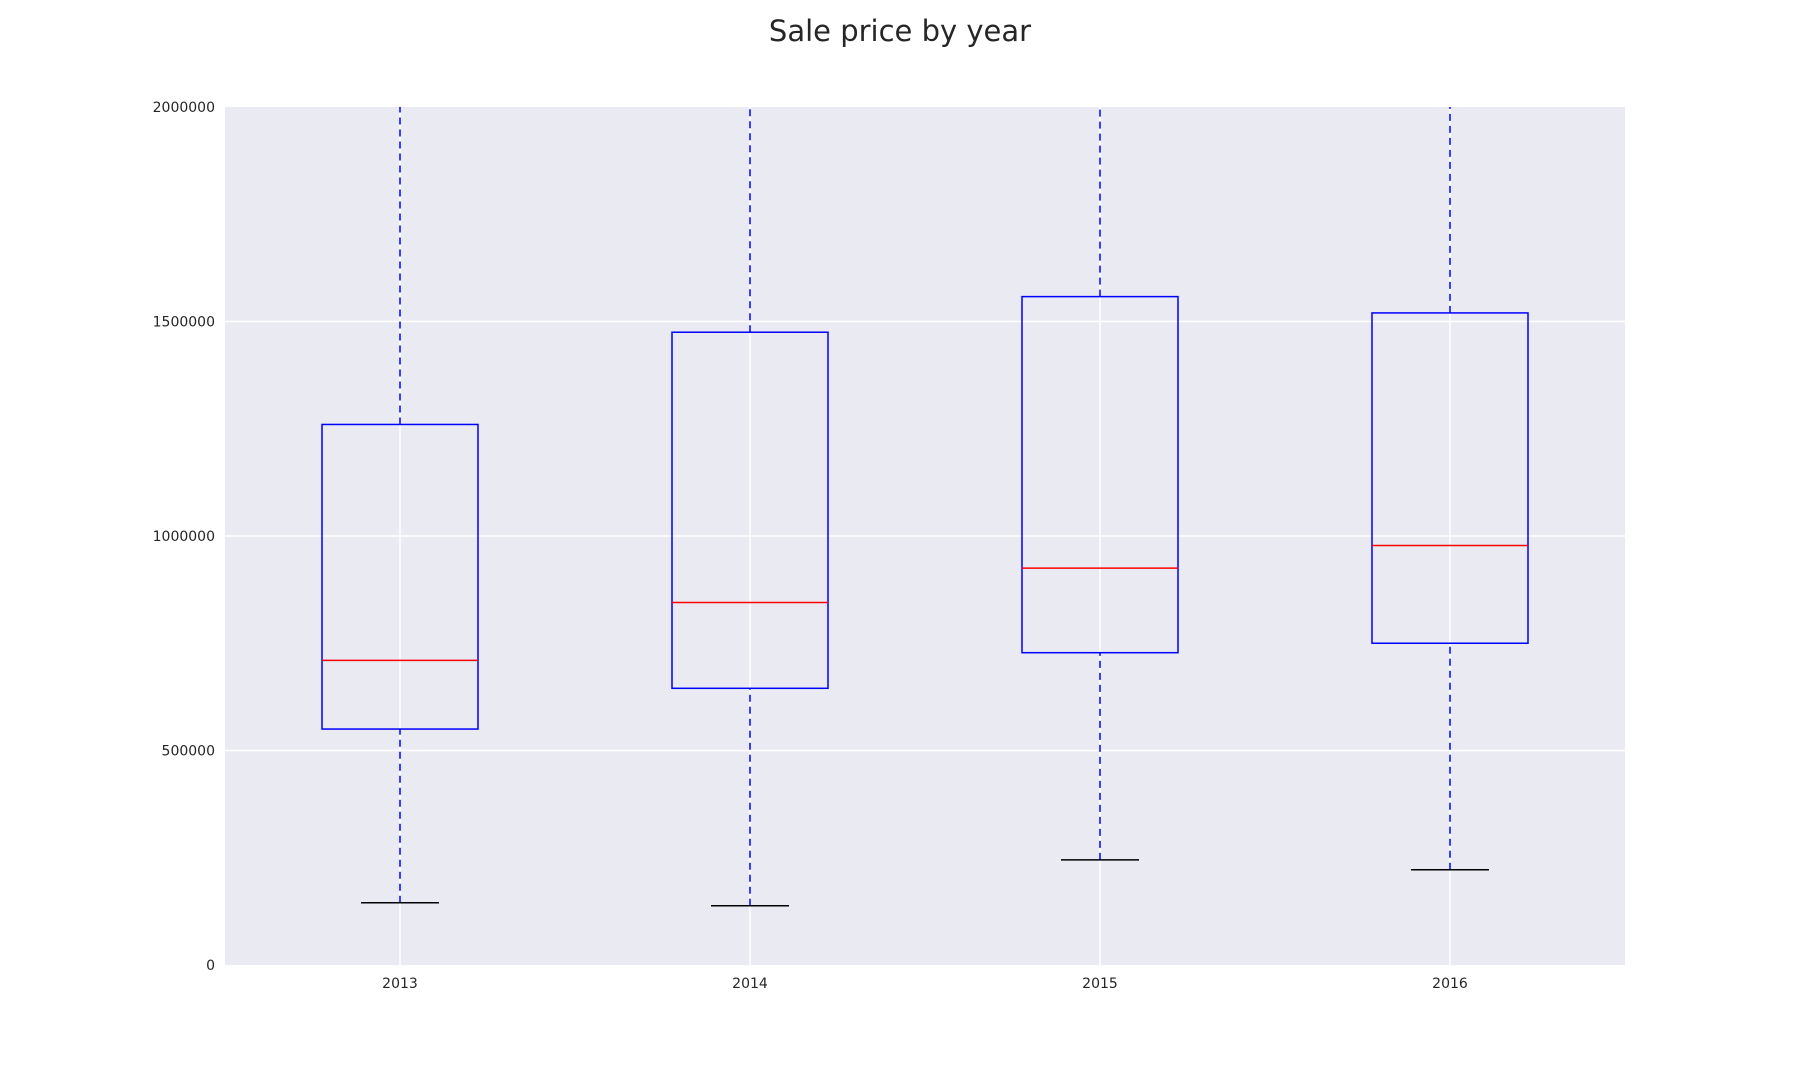 The height and width of the screenshot is (1070, 1800). I want to click on y-axis-ticks: 0 500000 1000000 1500000 2000000, so click(184, 537).